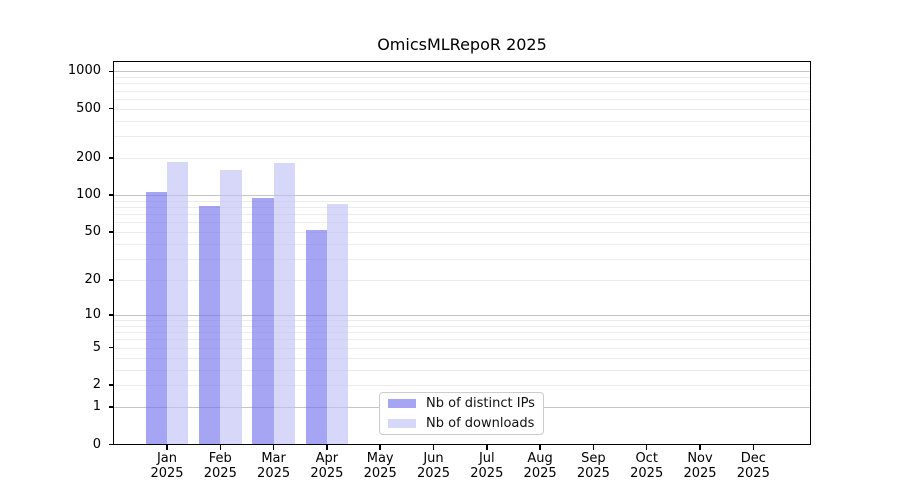 The width and height of the screenshot is (900, 500). What do you see at coordinates (274, 466) in the screenshot?
I see `x-tick-label: Mar 2025` at bounding box center [274, 466].